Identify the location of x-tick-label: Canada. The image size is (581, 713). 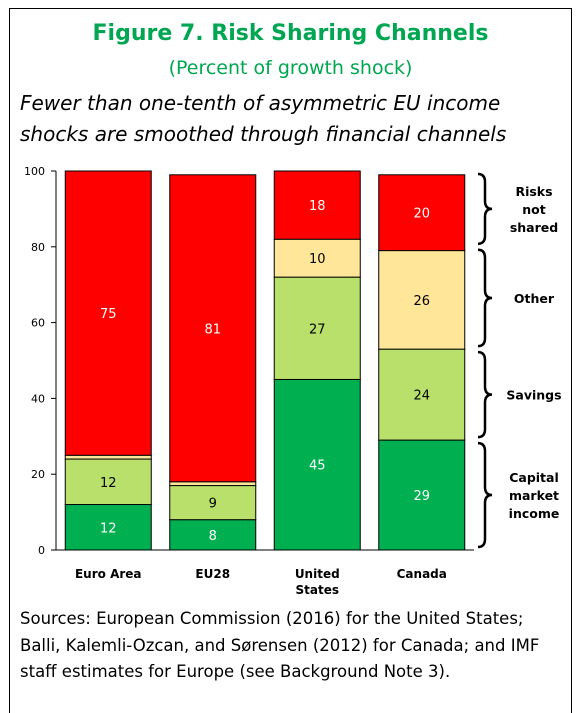
(422, 574).